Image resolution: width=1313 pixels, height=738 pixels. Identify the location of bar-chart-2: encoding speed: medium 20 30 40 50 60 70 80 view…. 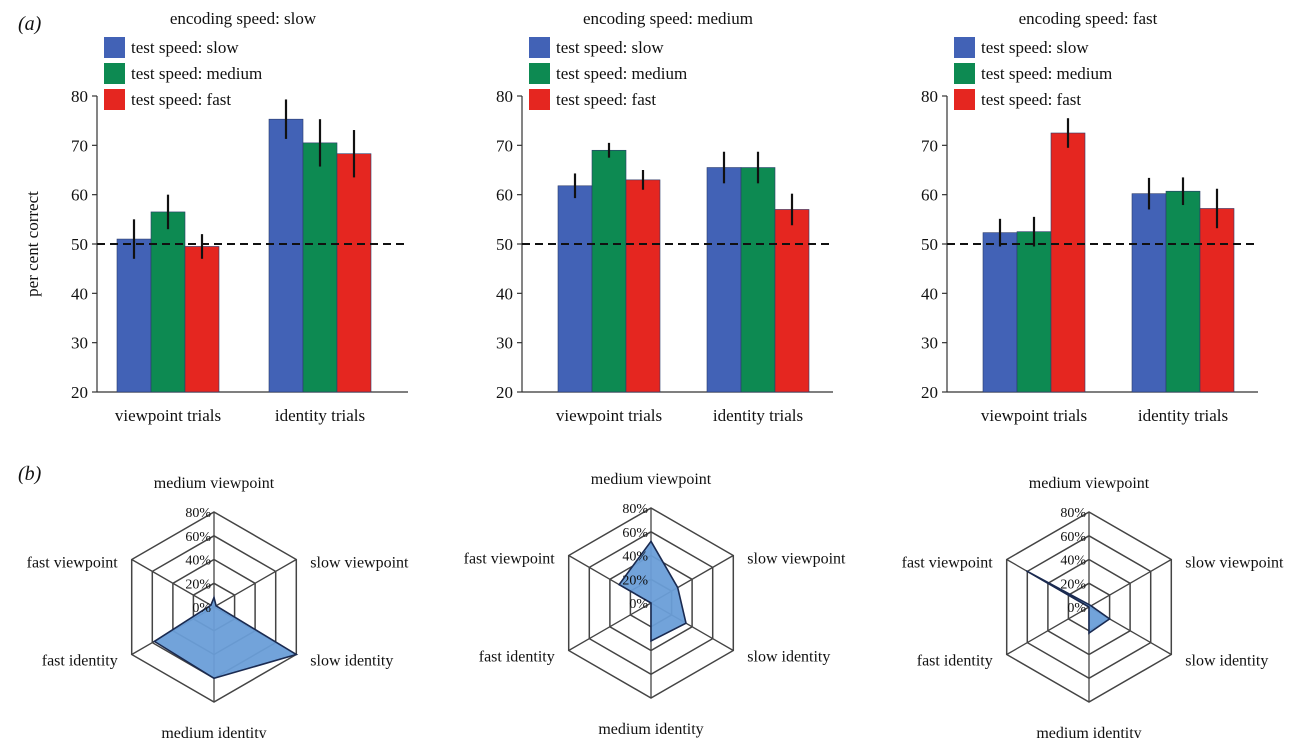
(664, 217).